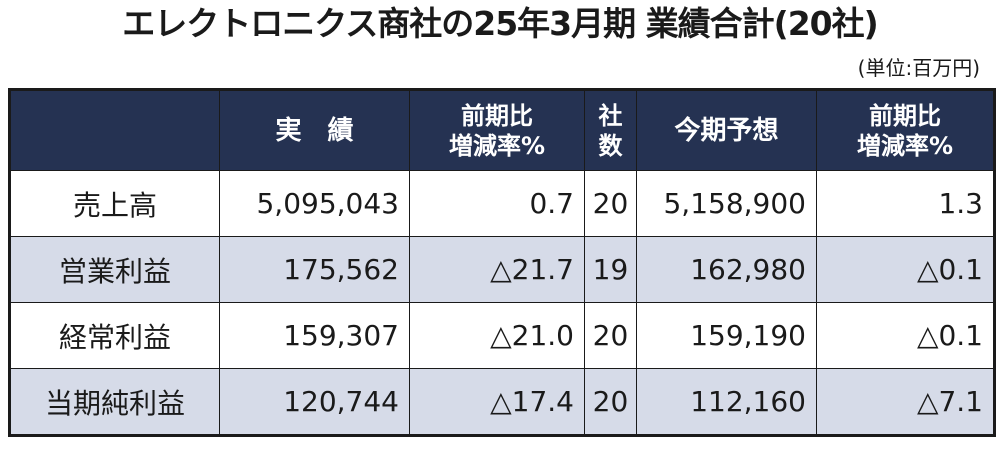 The width and height of the screenshot is (1000, 455). What do you see at coordinates (314, 269) in the screenshot?
I see `actual-value: 175,562` at bounding box center [314, 269].